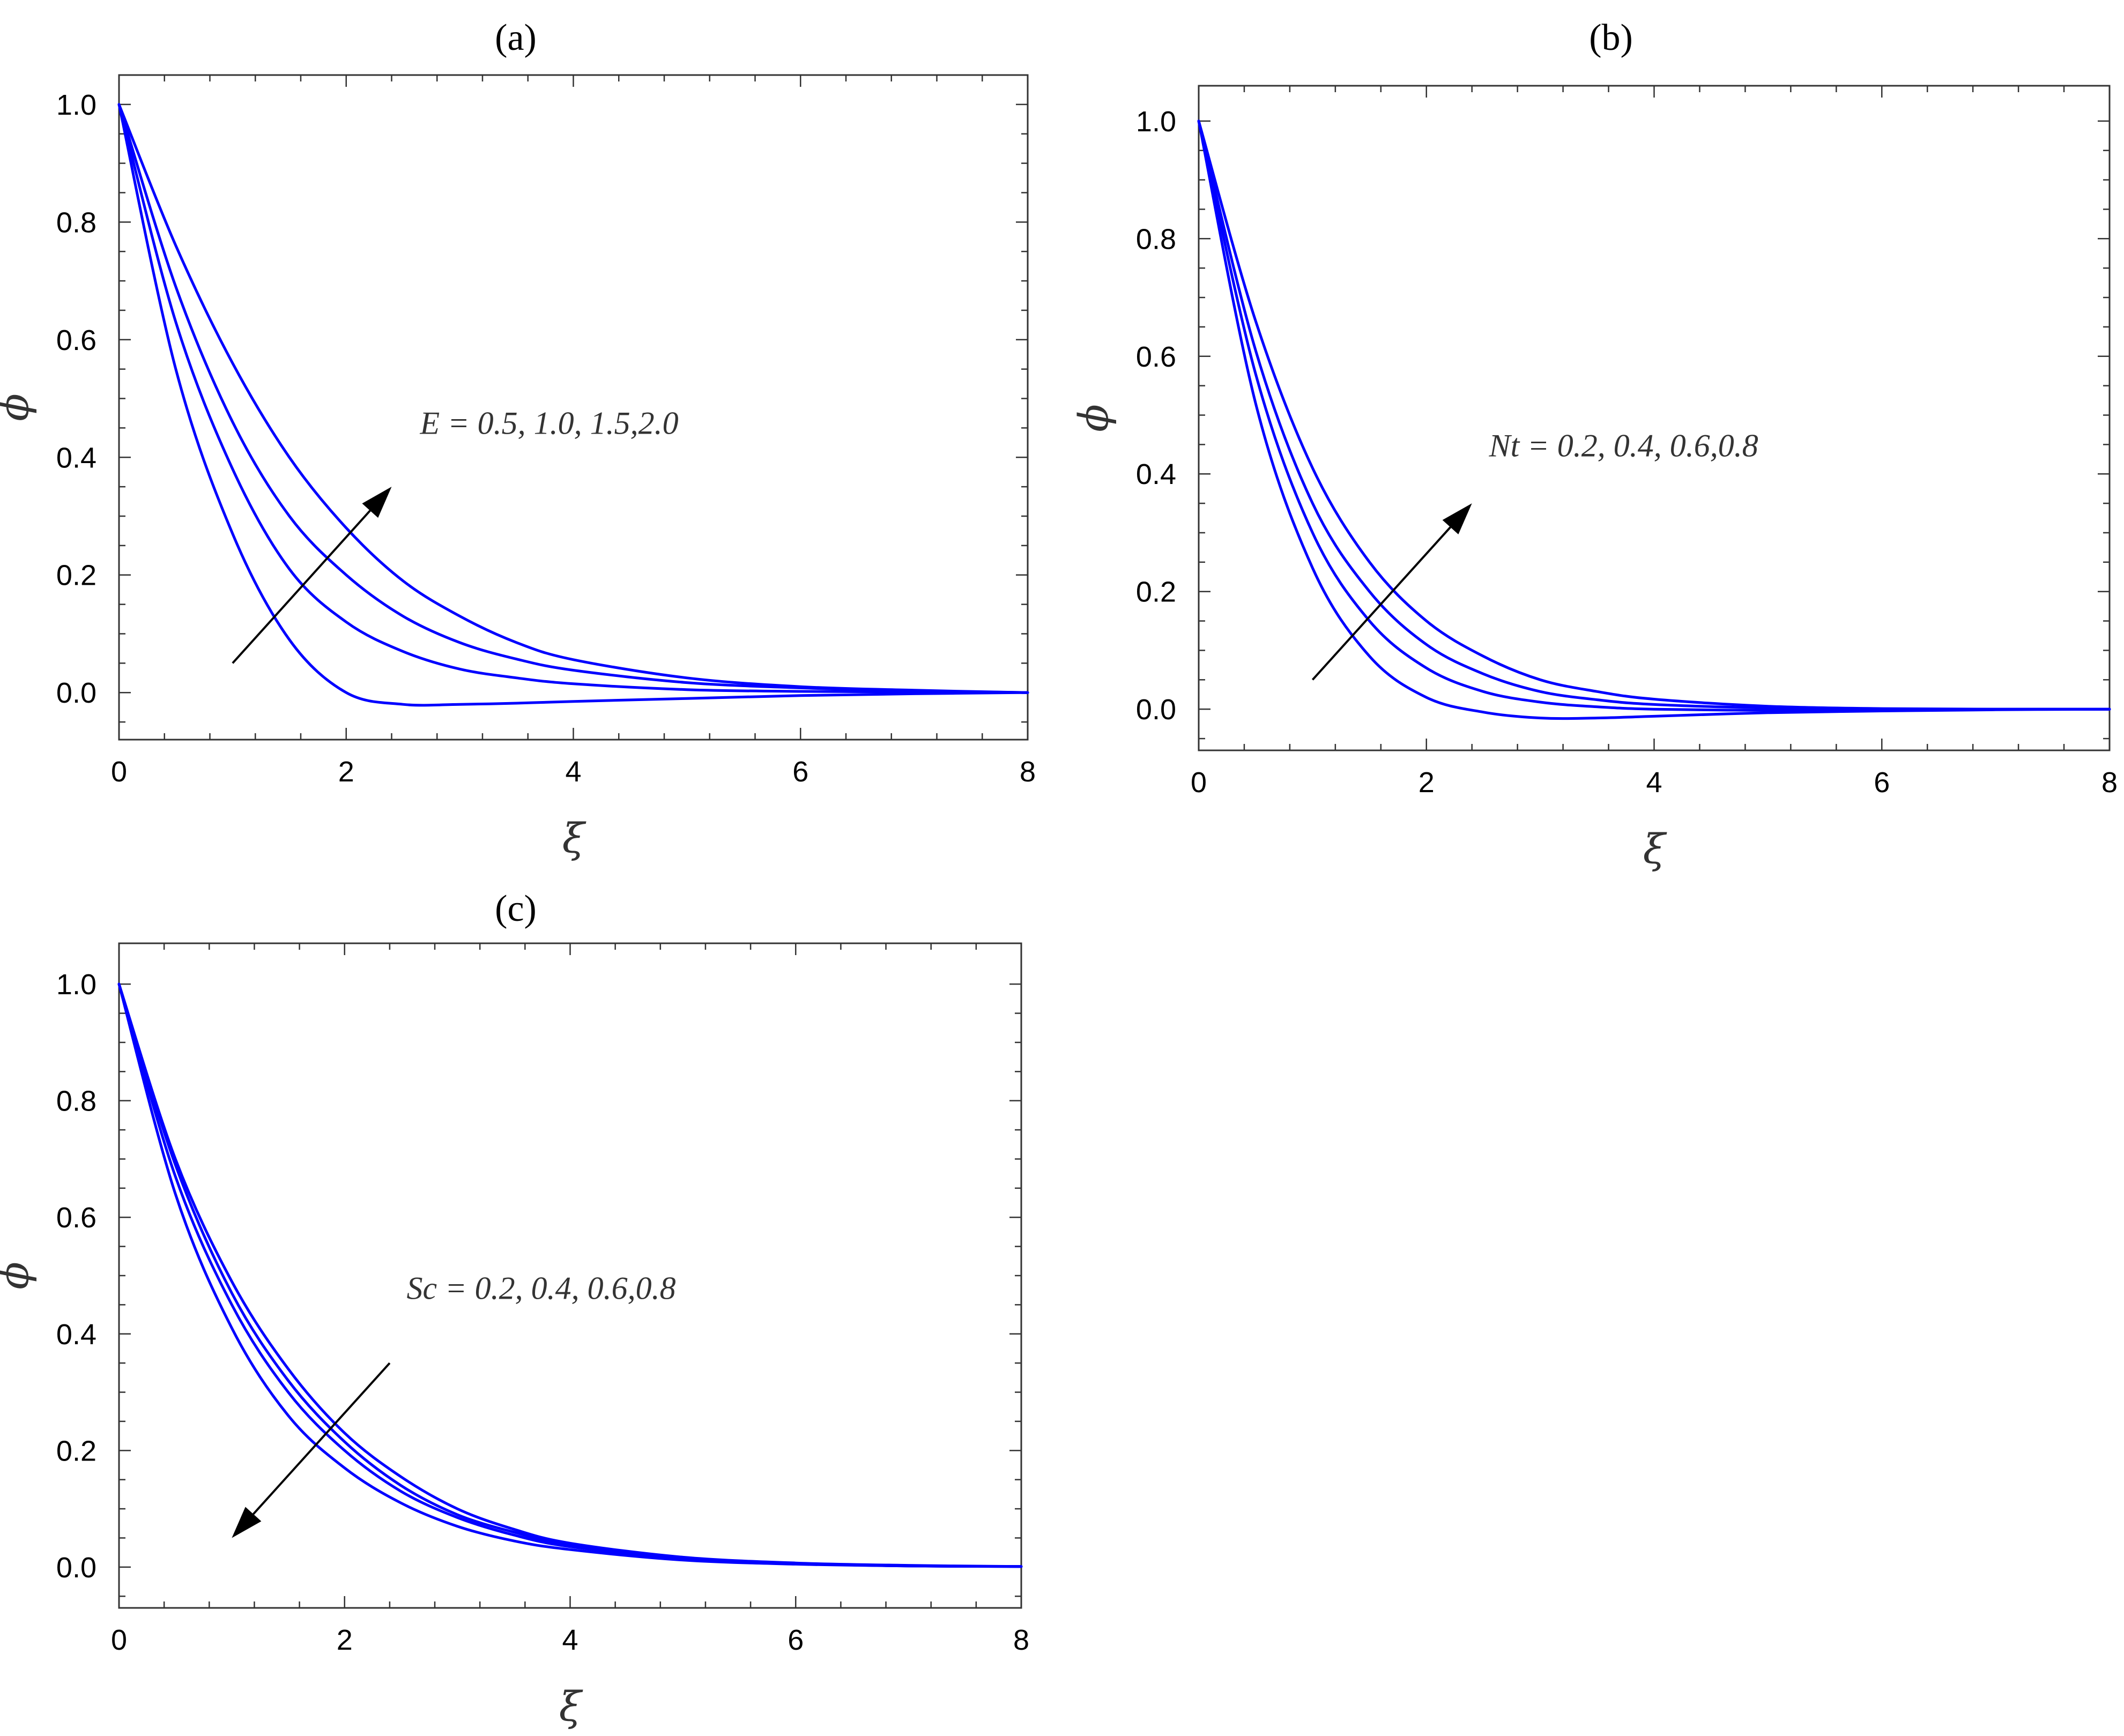  I want to click on panel-label: (c), so click(516, 908).